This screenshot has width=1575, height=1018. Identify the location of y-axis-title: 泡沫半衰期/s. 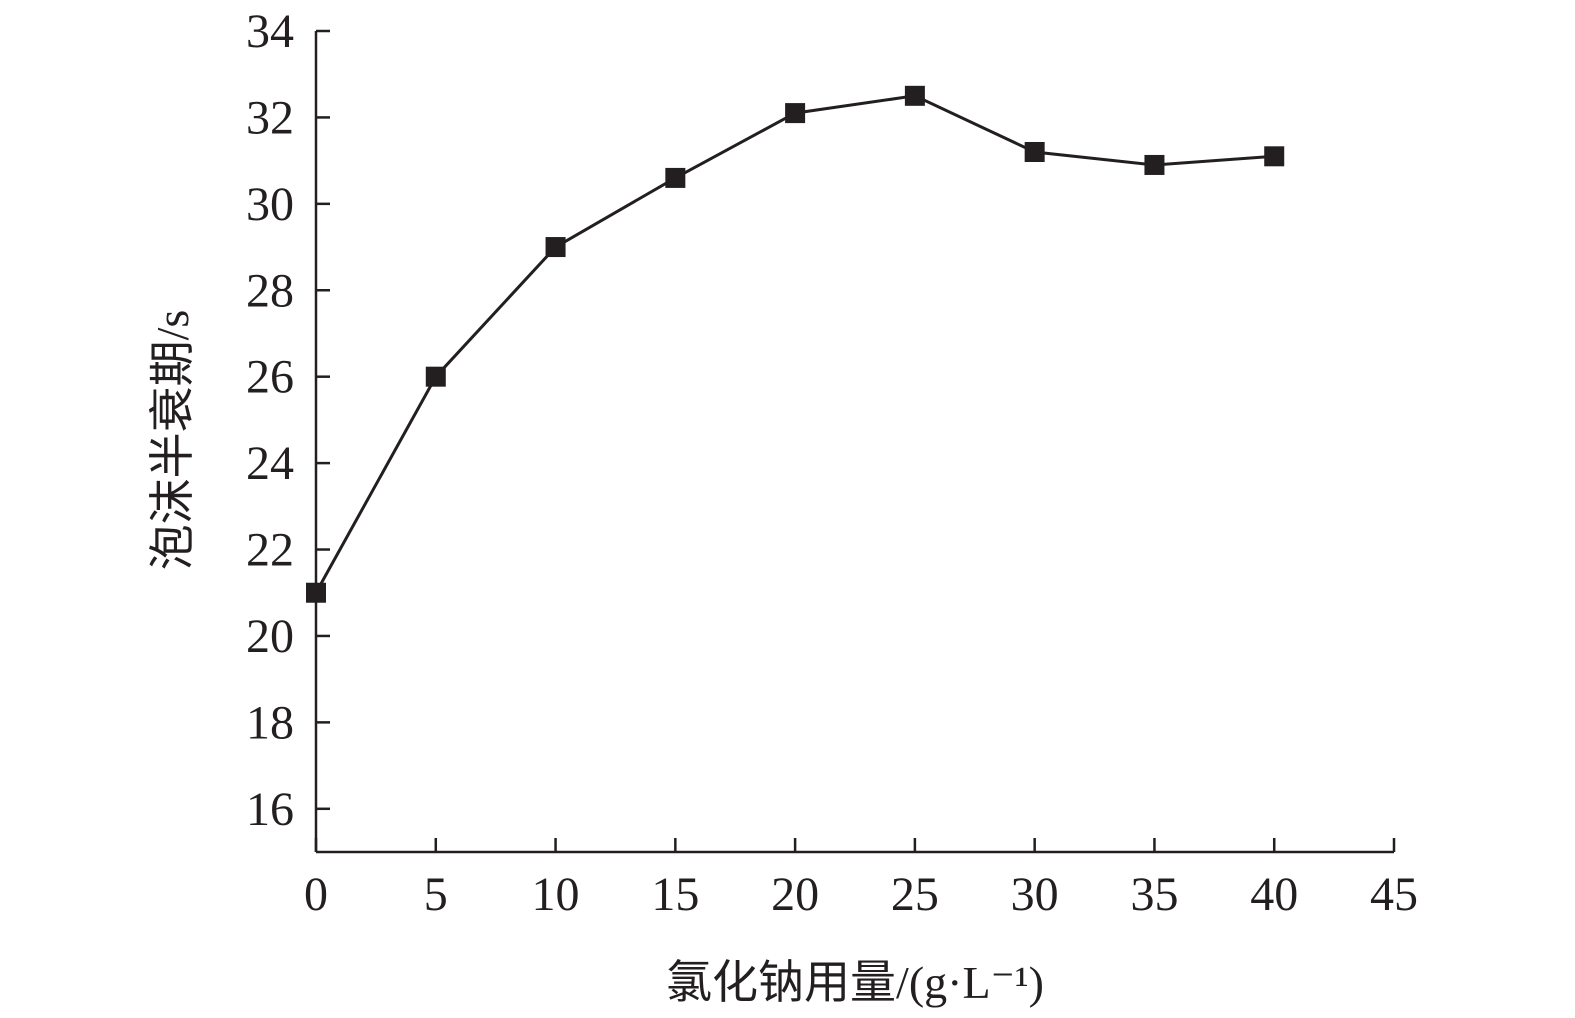
(172, 440).